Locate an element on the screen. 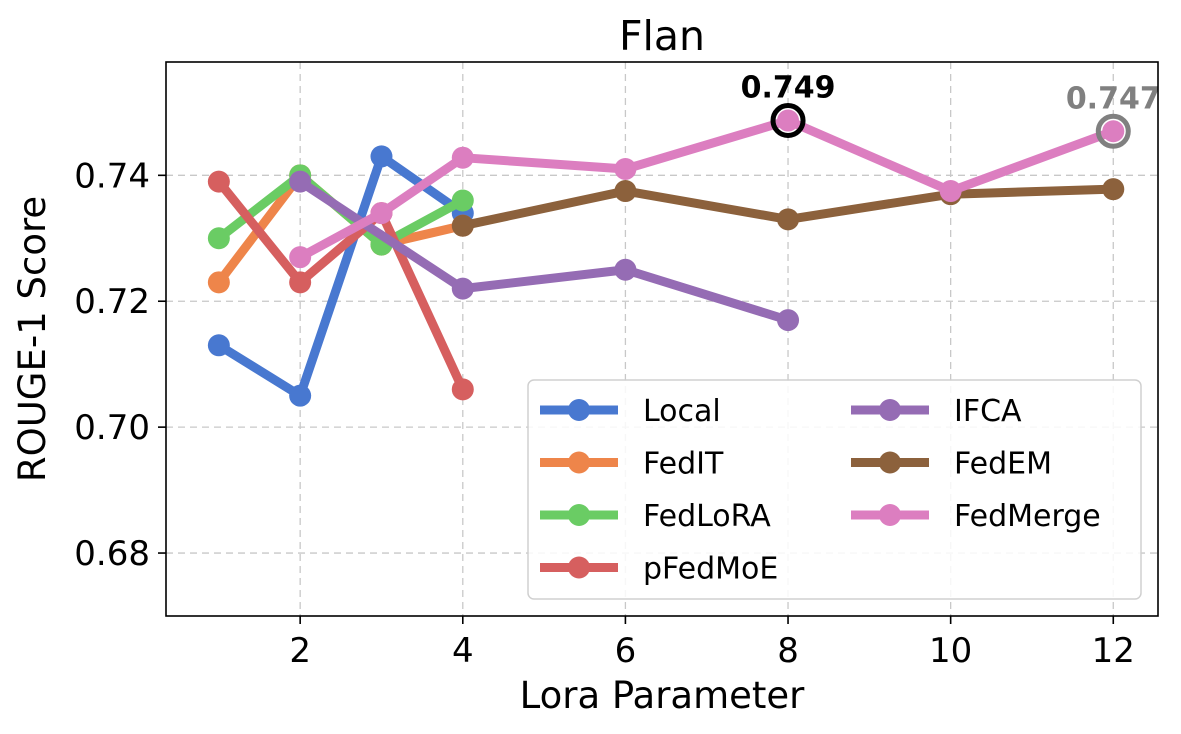 The image size is (1181, 734). annotation-label: 0.747 is located at coordinates (1113, 98).